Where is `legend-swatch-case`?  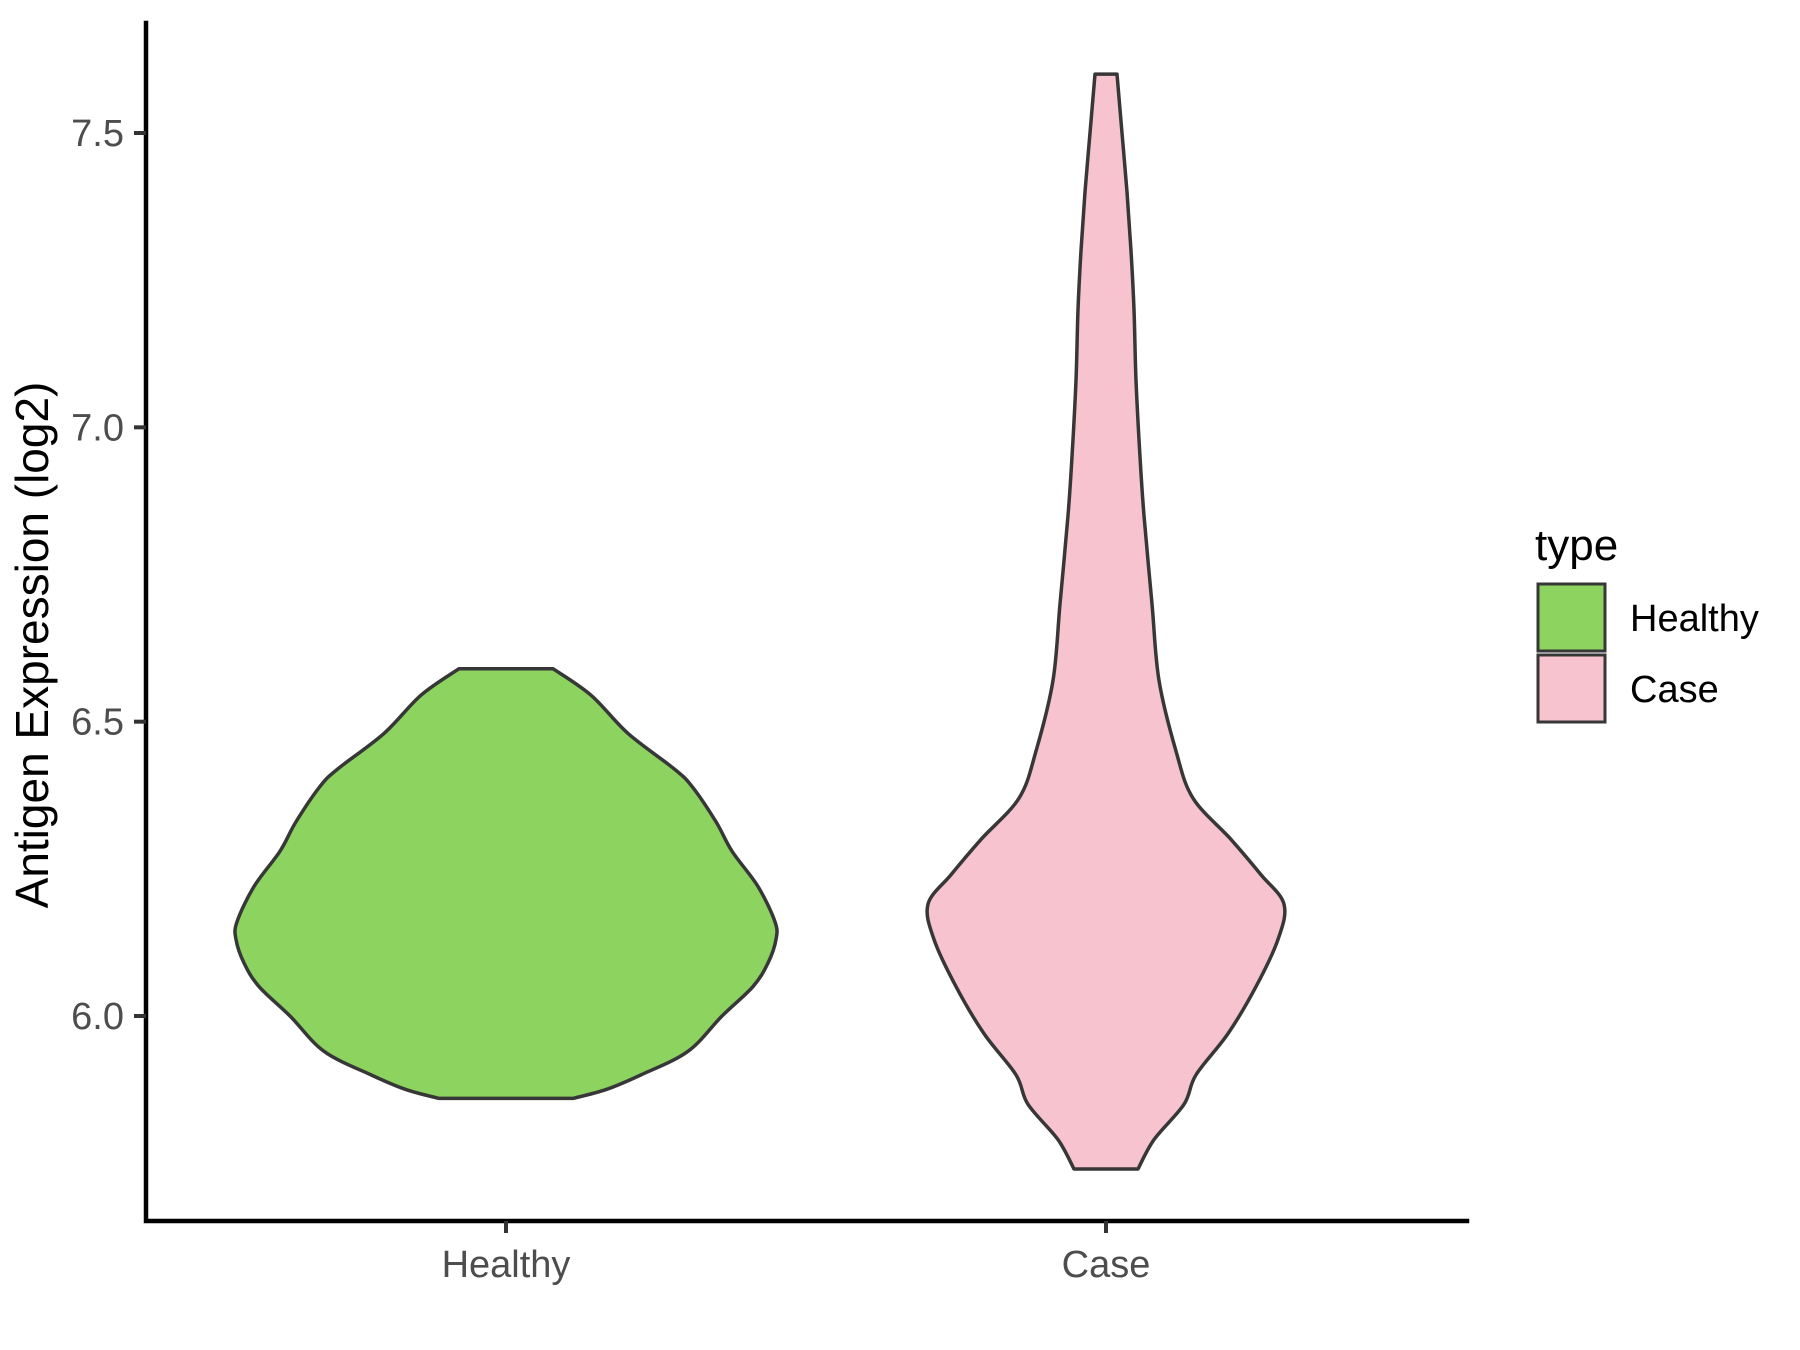 legend-swatch-case is located at coordinates (1571, 688).